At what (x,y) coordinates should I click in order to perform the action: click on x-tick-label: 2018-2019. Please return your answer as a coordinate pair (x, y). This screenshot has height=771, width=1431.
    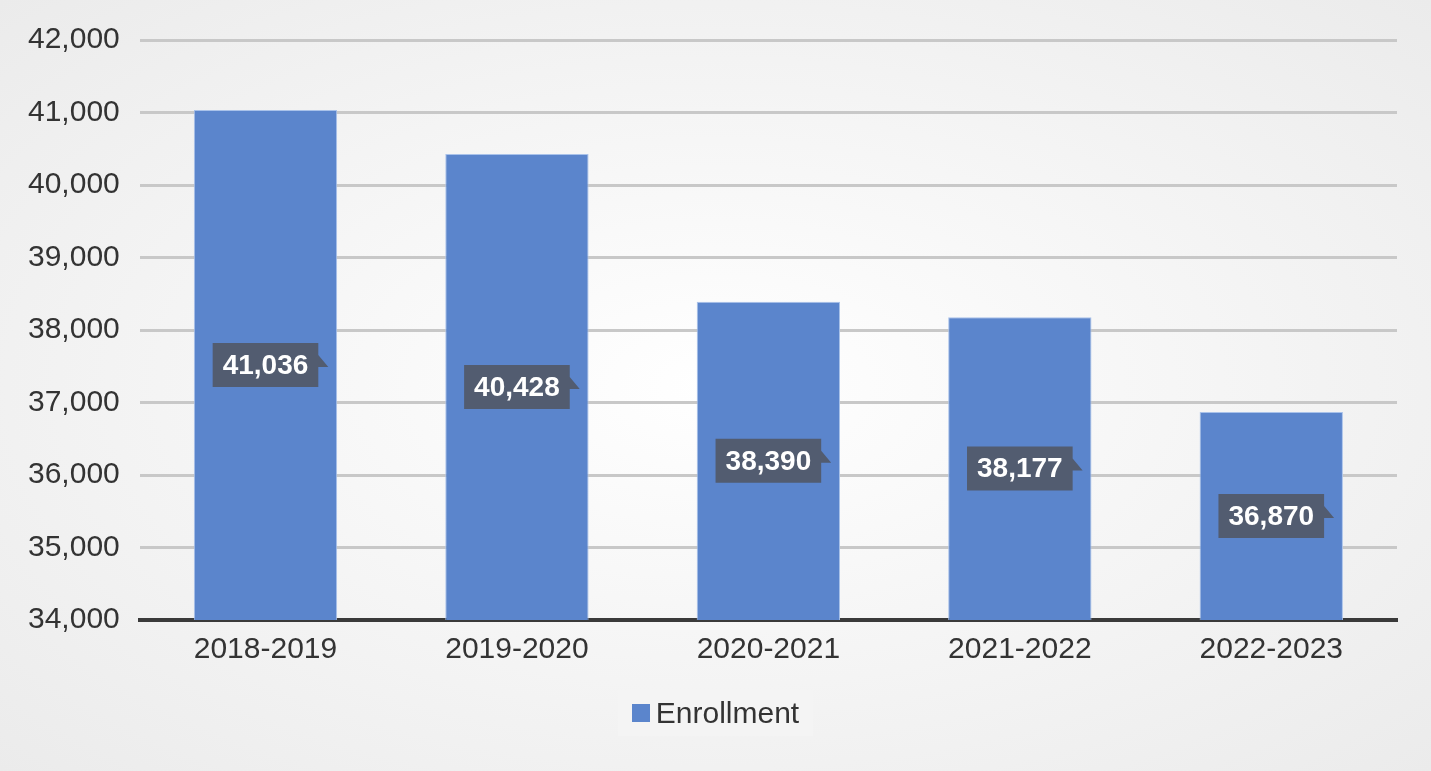
    Looking at the image, I should click on (265, 648).